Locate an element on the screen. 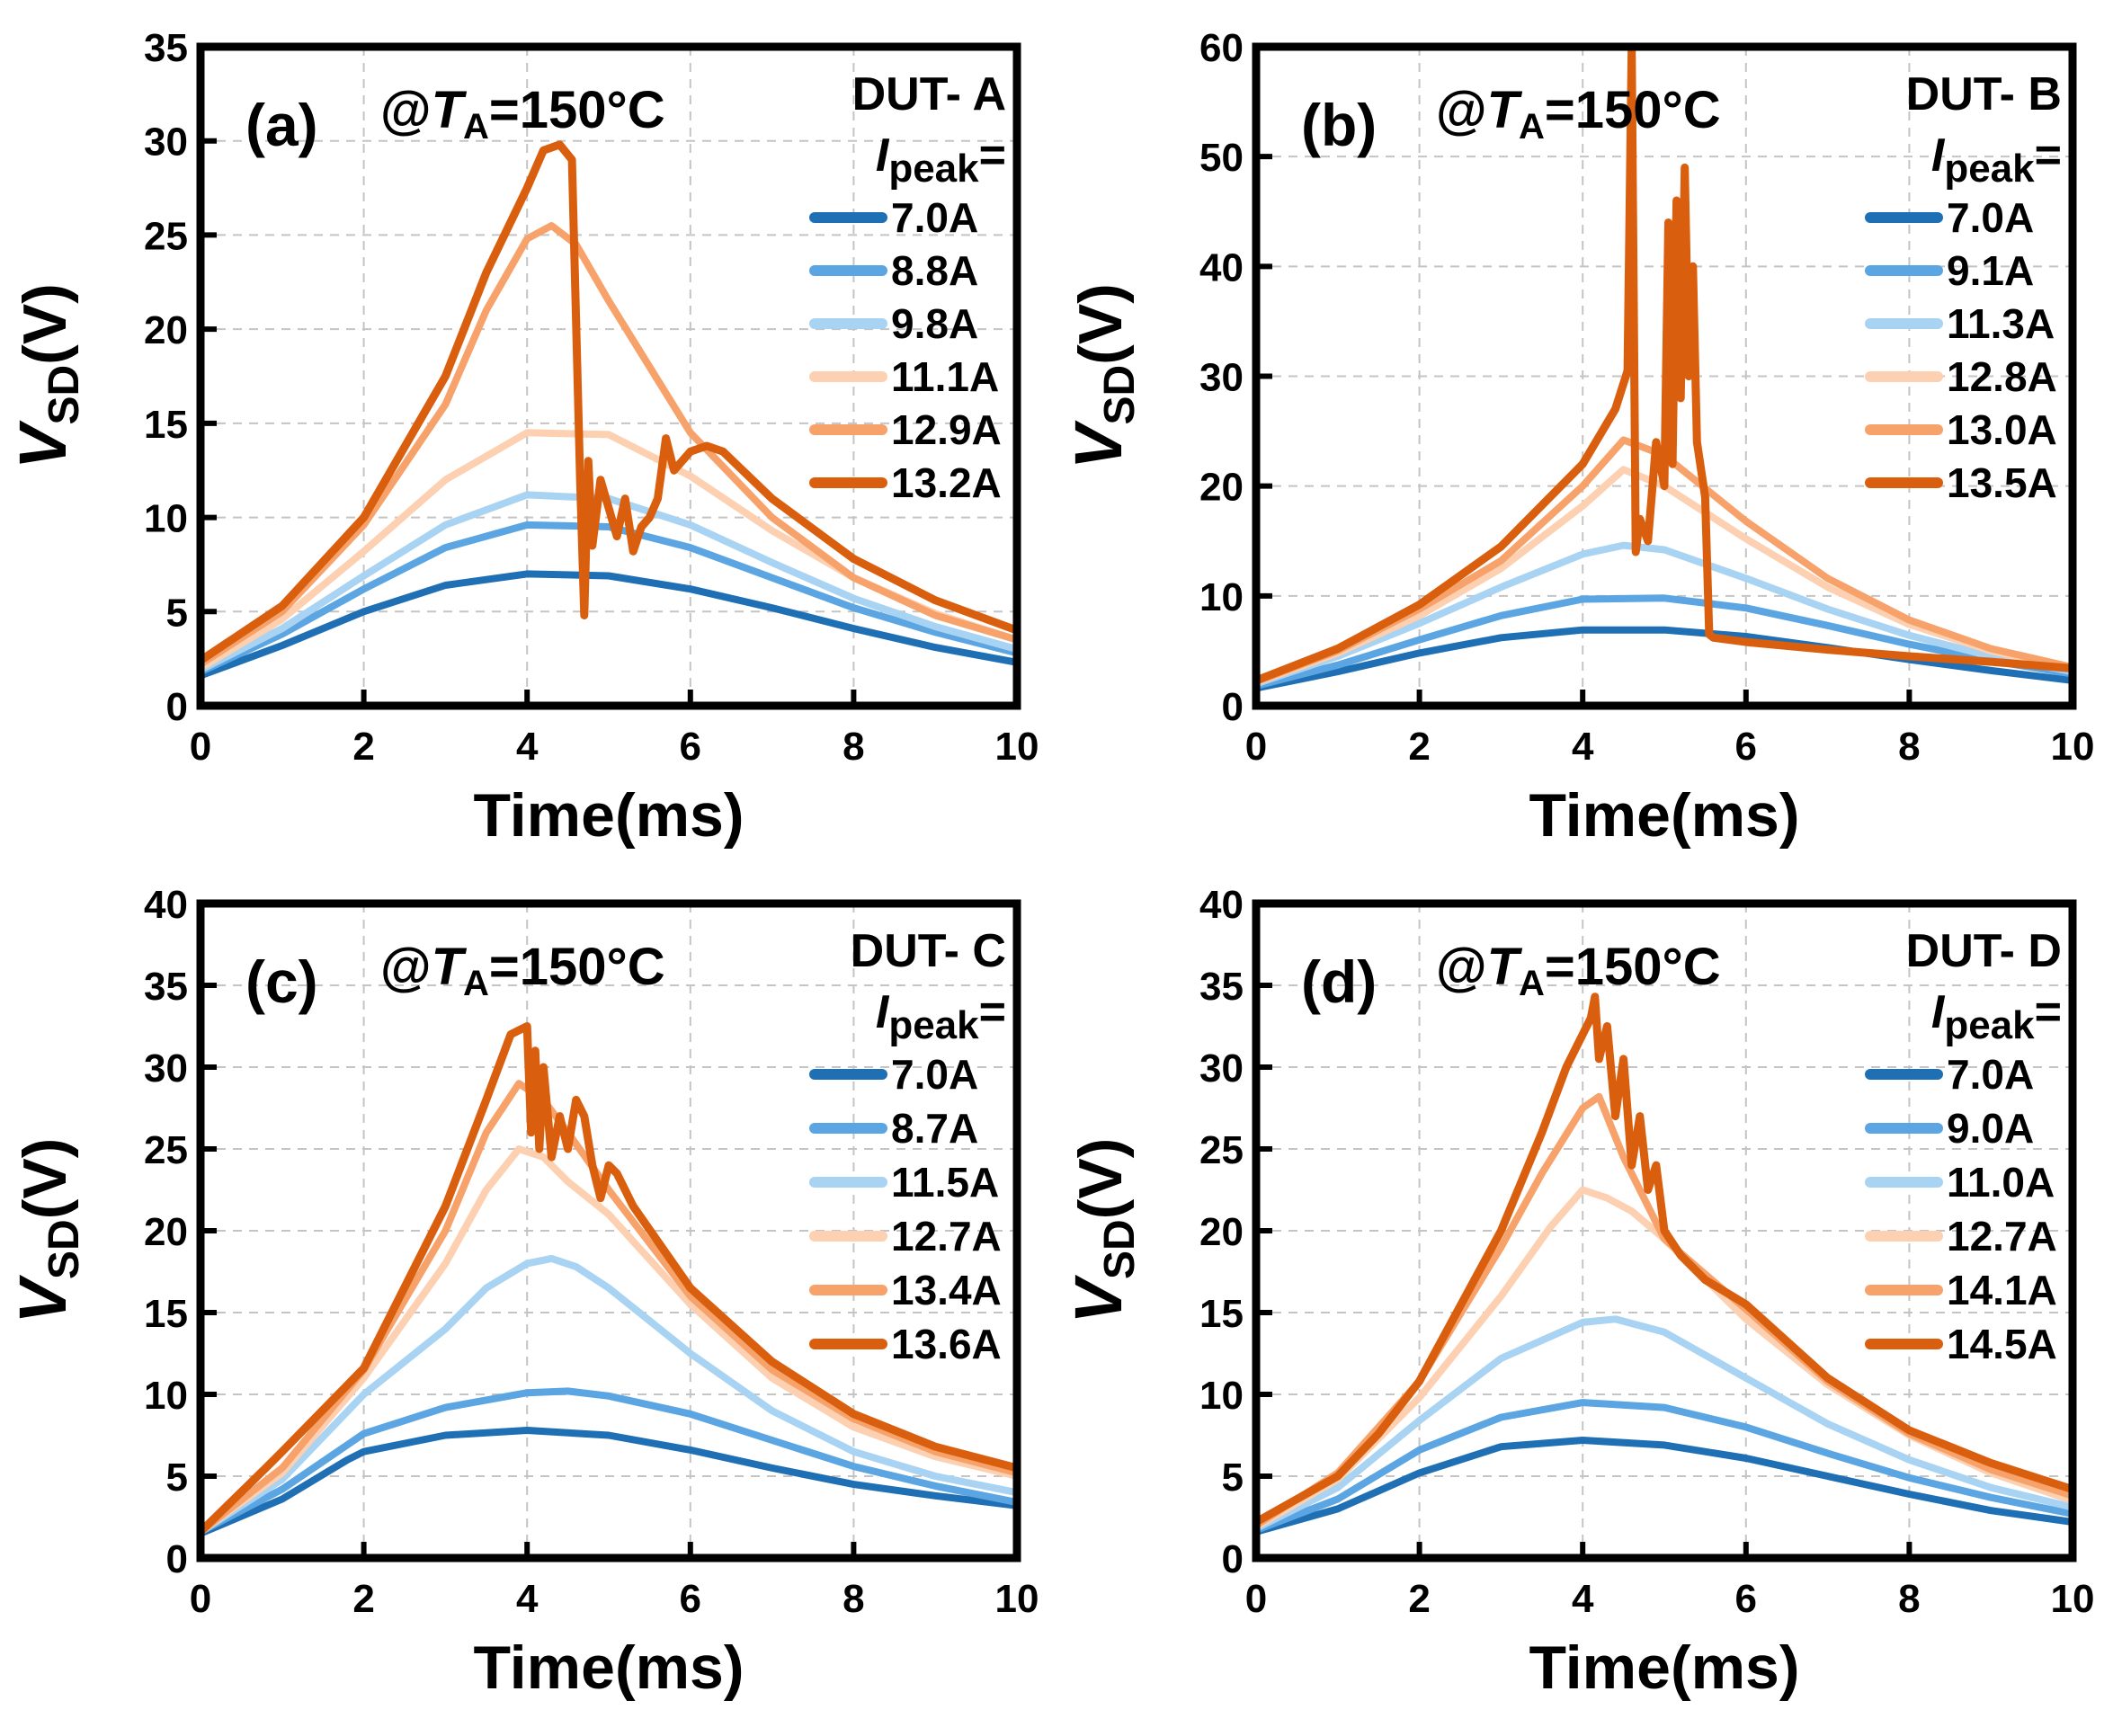 Image resolution: width=2122 pixels, height=1736 pixels. series-line-12-8a is located at coordinates (1664, 576).